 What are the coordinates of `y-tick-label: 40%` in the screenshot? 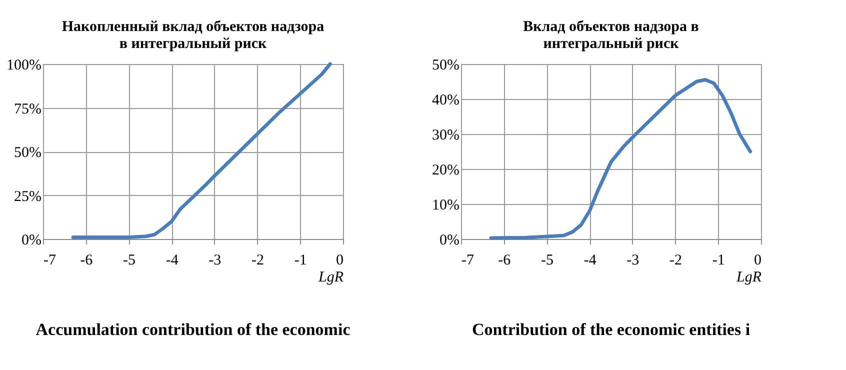 It's located at (446, 100).